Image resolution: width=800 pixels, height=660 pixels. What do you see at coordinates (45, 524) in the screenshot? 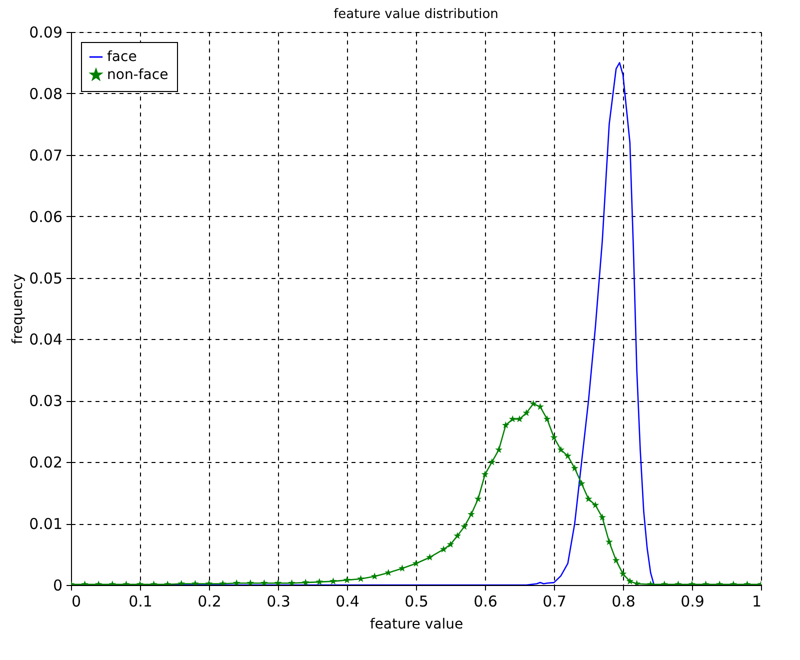
I see `y-tick-label: 0.01` at bounding box center [45, 524].